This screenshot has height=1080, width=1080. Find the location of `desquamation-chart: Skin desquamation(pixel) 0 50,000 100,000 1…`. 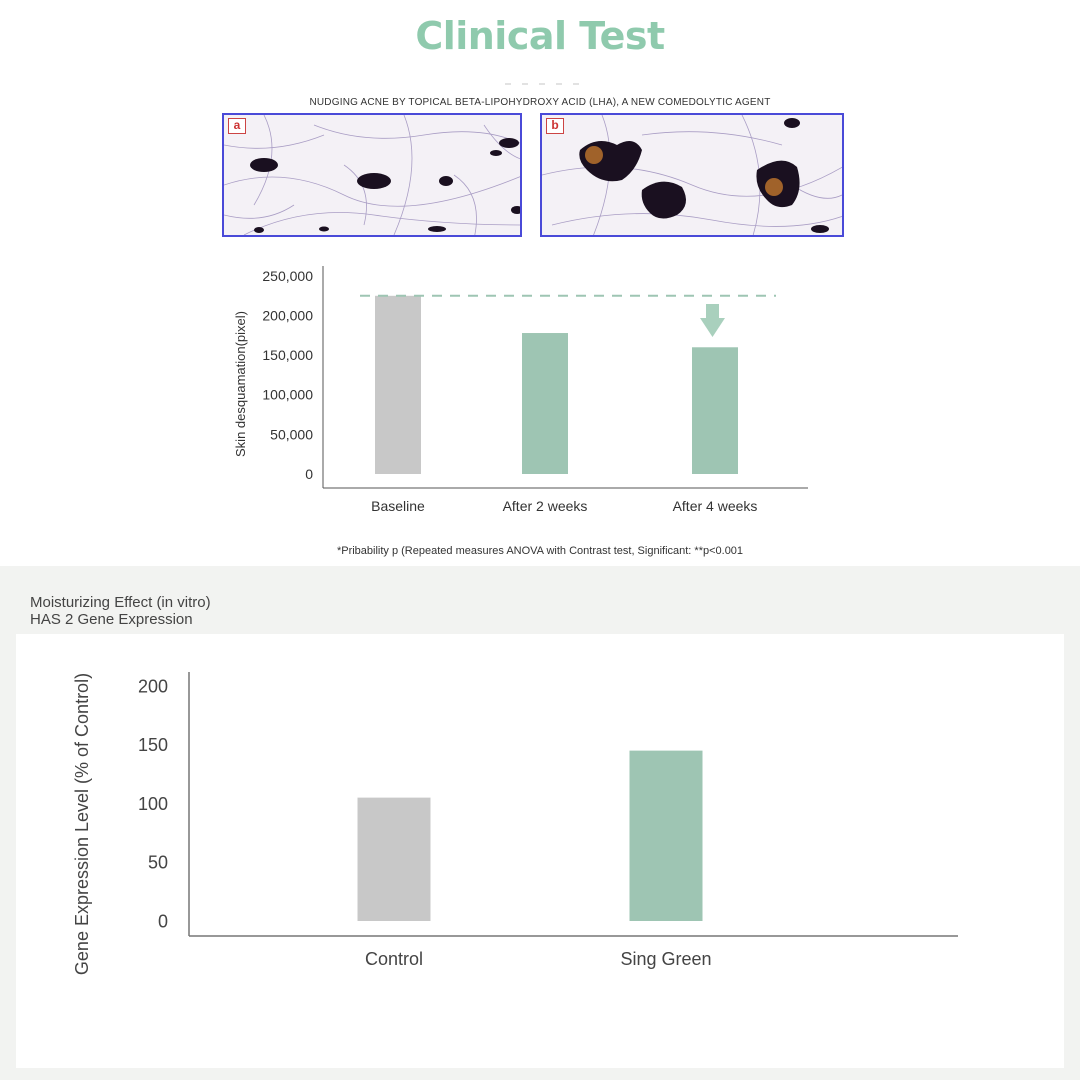

desquamation-chart: Skin desquamation(pixel) 0 50,000 100,000 1… is located at coordinates (520, 390).